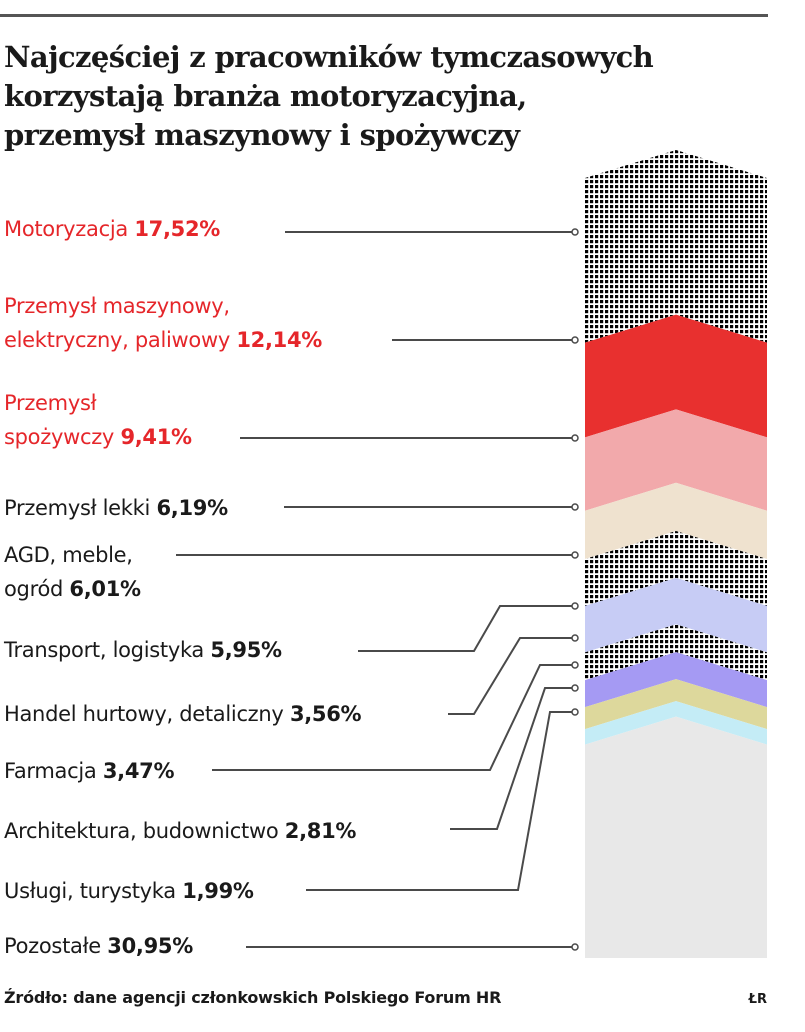  What do you see at coordinates (246, 650) in the screenshot?
I see `label-value: 5,95%` at bounding box center [246, 650].